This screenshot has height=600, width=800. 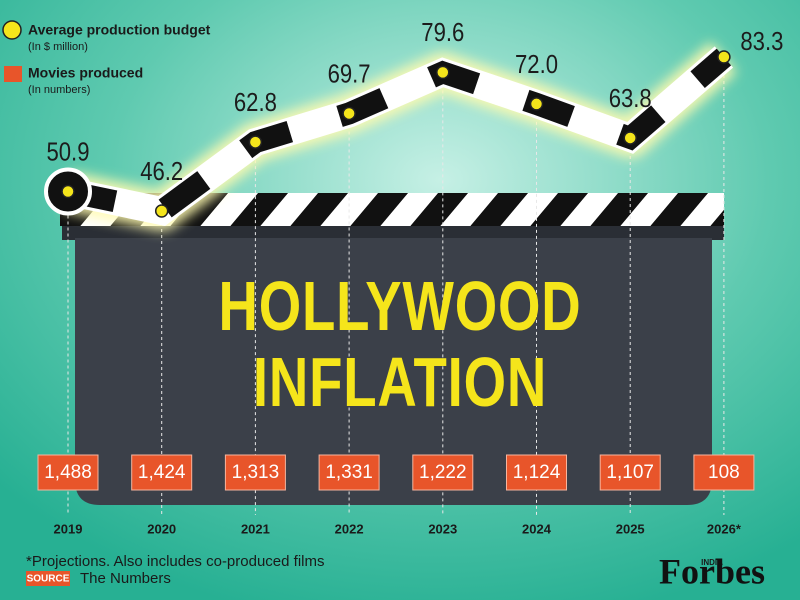 I want to click on x-tick-label: 2025, so click(x=630, y=528).